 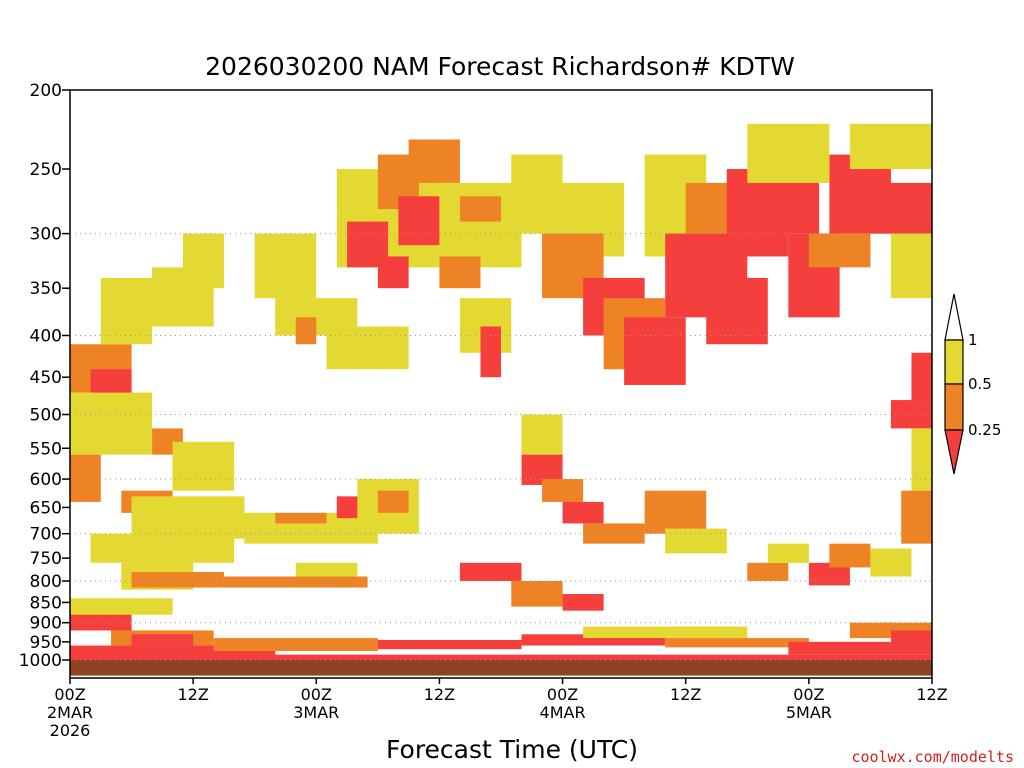 What do you see at coordinates (973, 340) in the screenshot?
I see `colorbar-label: 1` at bounding box center [973, 340].